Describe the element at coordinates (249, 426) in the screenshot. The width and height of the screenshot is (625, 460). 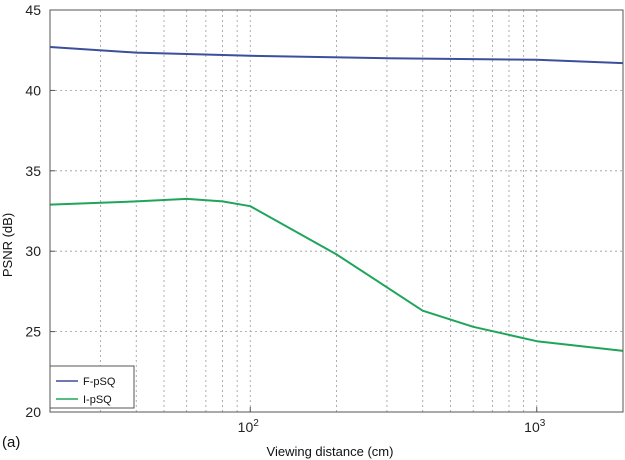
I see `x-tick-label: 10²` at that location.